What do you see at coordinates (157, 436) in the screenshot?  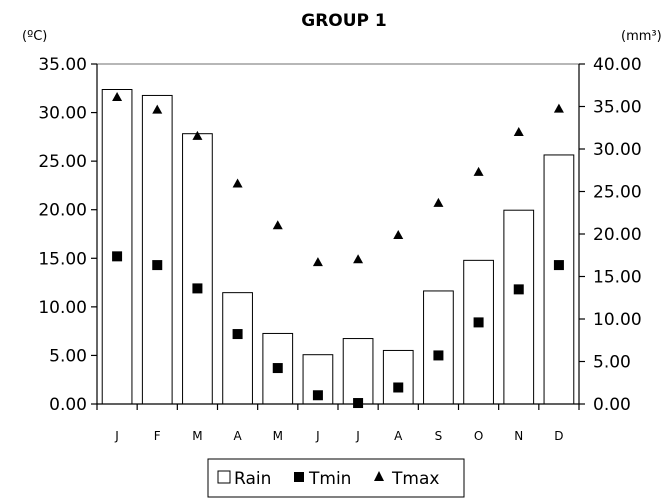 I see `category-label: F` at bounding box center [157, 436].